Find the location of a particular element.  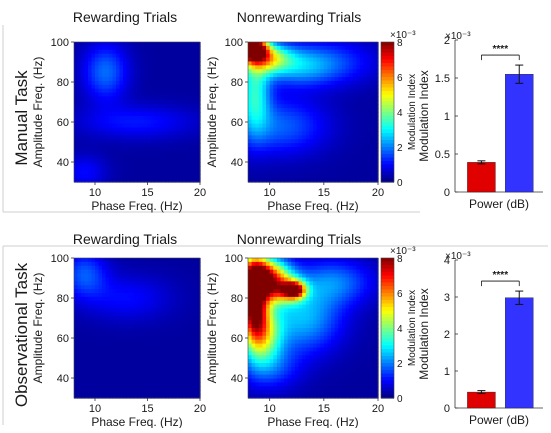

y-tick-label: 60 is located at coordinates (63, 339).